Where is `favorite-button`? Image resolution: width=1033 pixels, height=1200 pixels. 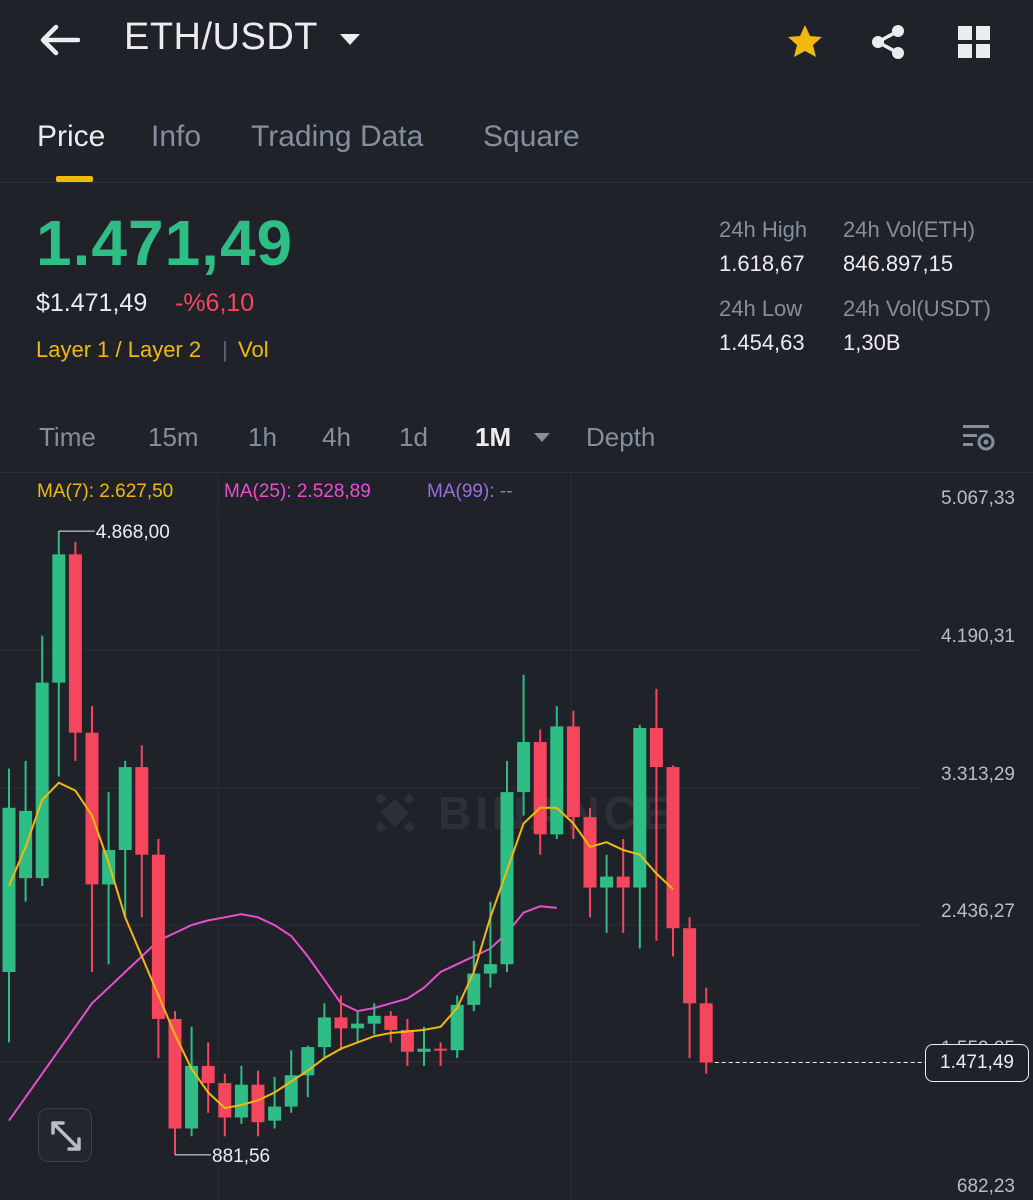
favorite-button is located at coordinates (805, 42).